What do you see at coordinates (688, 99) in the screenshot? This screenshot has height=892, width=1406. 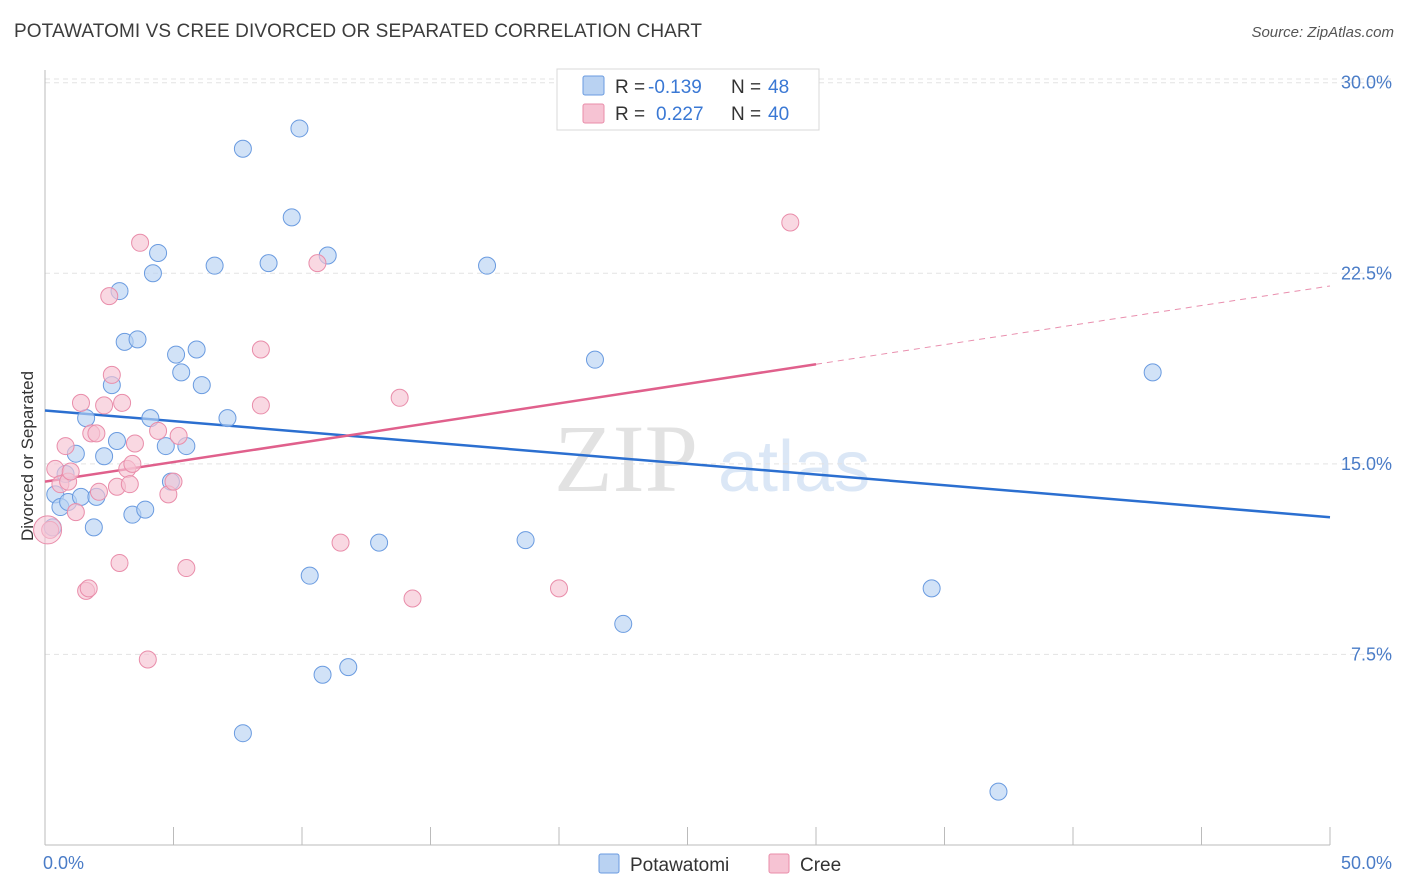 I see `legend: R = -0.139 N = 48 R = 0.227 N = 40` at bounding box center [688, 99].